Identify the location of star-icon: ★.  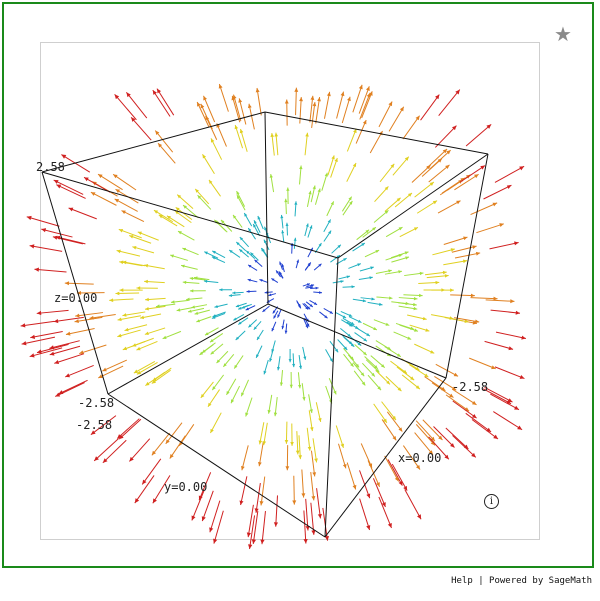
(563, 34).